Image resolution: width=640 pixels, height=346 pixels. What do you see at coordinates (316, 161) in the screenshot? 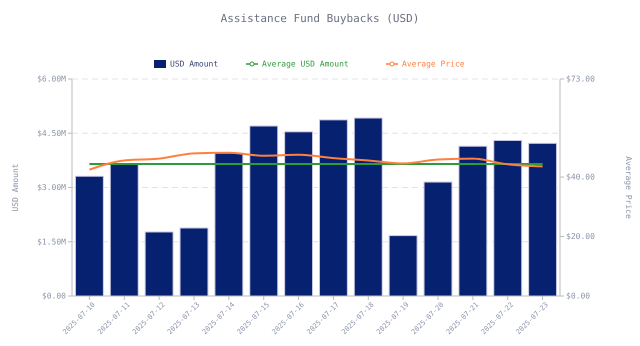
I see `line-series` at bounding box center [316, 161].